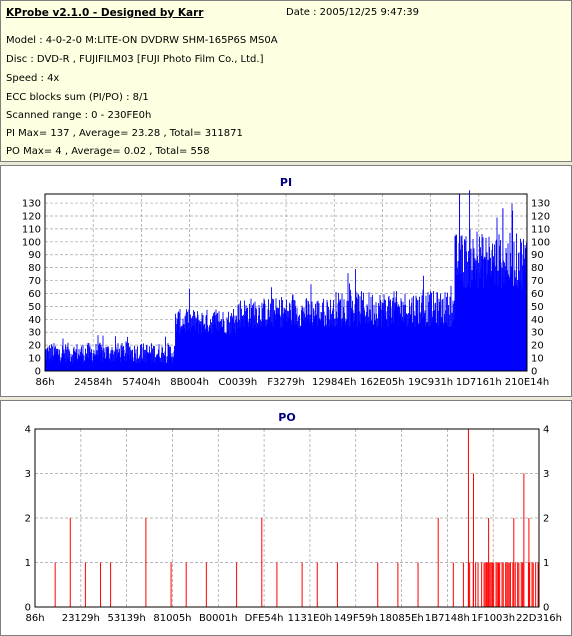  What do you see at coordinates (286, 382) in the screenshot?
I see `x-tick-label: F3279h` at bounding box center [286, 382].